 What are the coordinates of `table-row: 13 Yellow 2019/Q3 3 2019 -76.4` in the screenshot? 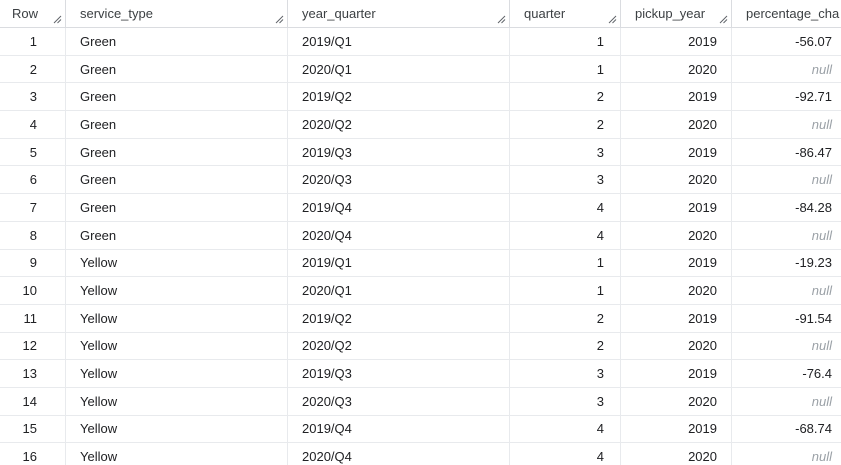 It's located at (420, 374).